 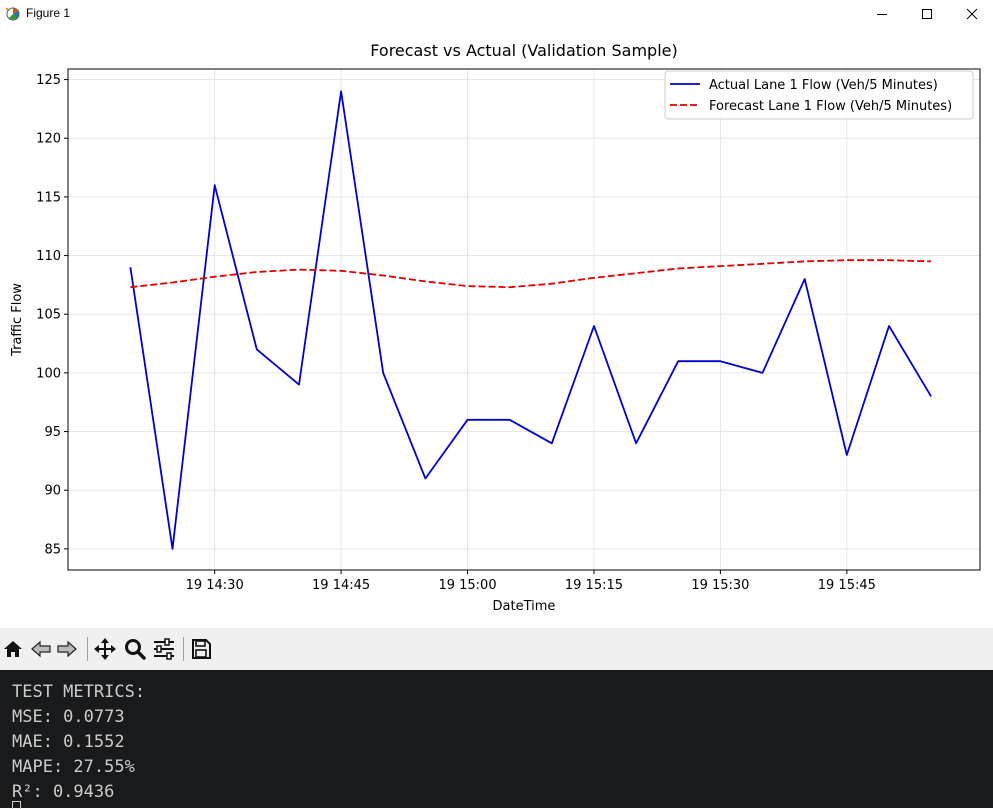 I want to click on close-icon, so click(x=972, y=14).